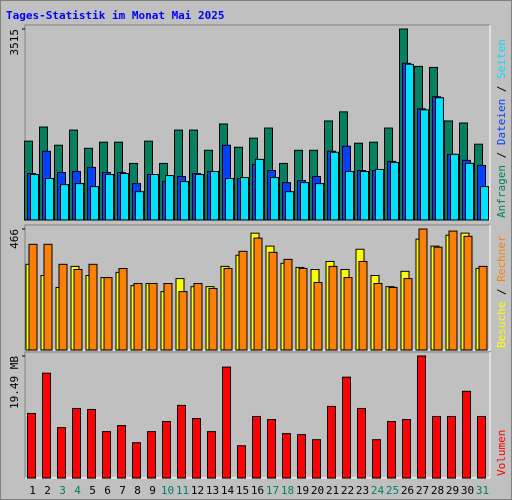  I want to click on x-tick-label: 7, so click(122, 490).